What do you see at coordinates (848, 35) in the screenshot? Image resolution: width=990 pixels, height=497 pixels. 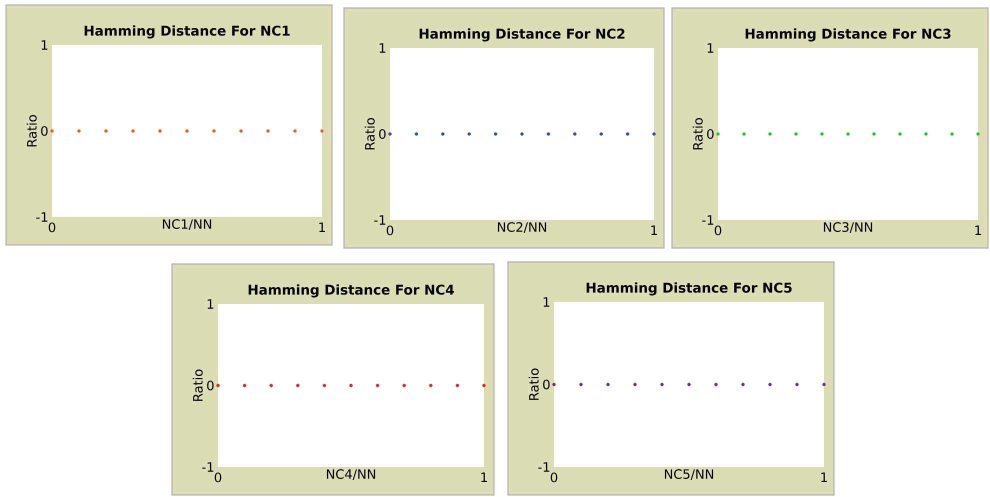 I see `chart-title: Hamming Distance For NC3` at bounding box center [848, 35].